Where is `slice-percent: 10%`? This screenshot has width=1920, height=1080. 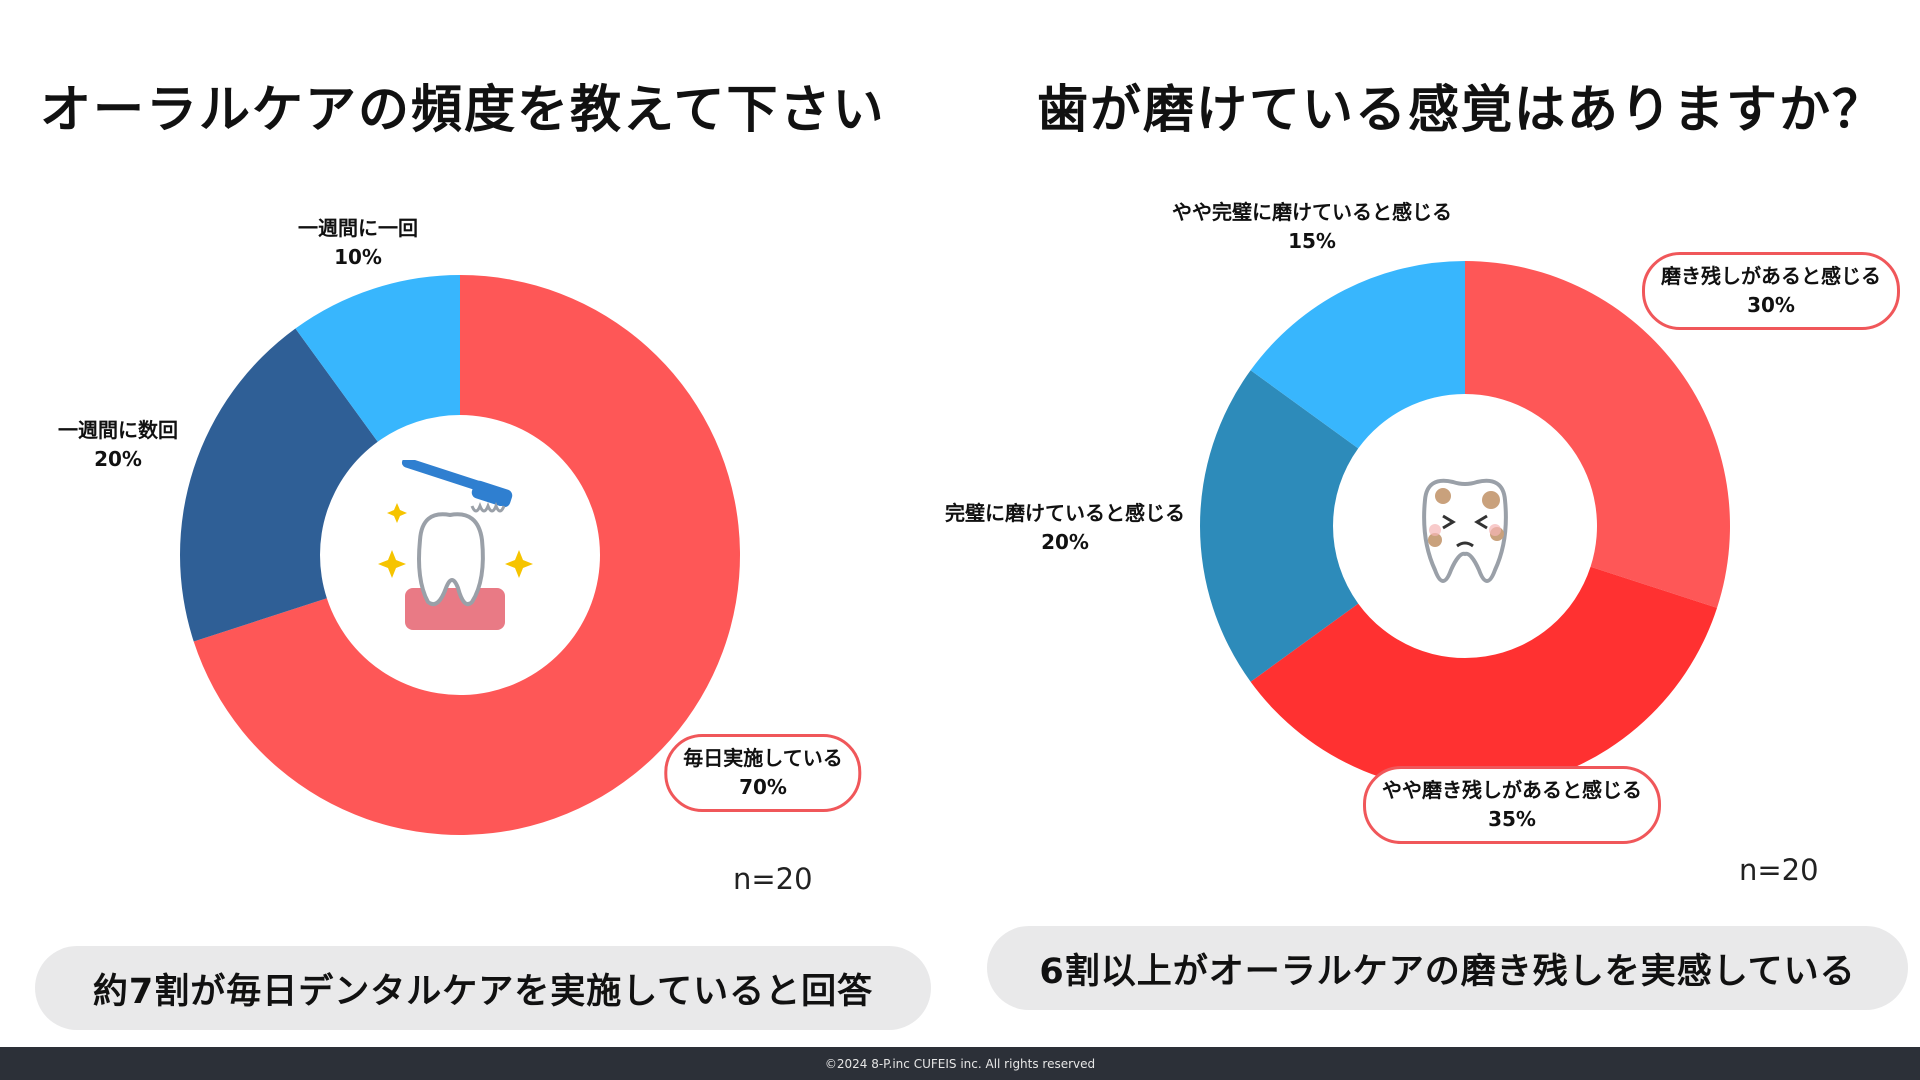 slice-percent: 10% is located at coordinates (358, 257).